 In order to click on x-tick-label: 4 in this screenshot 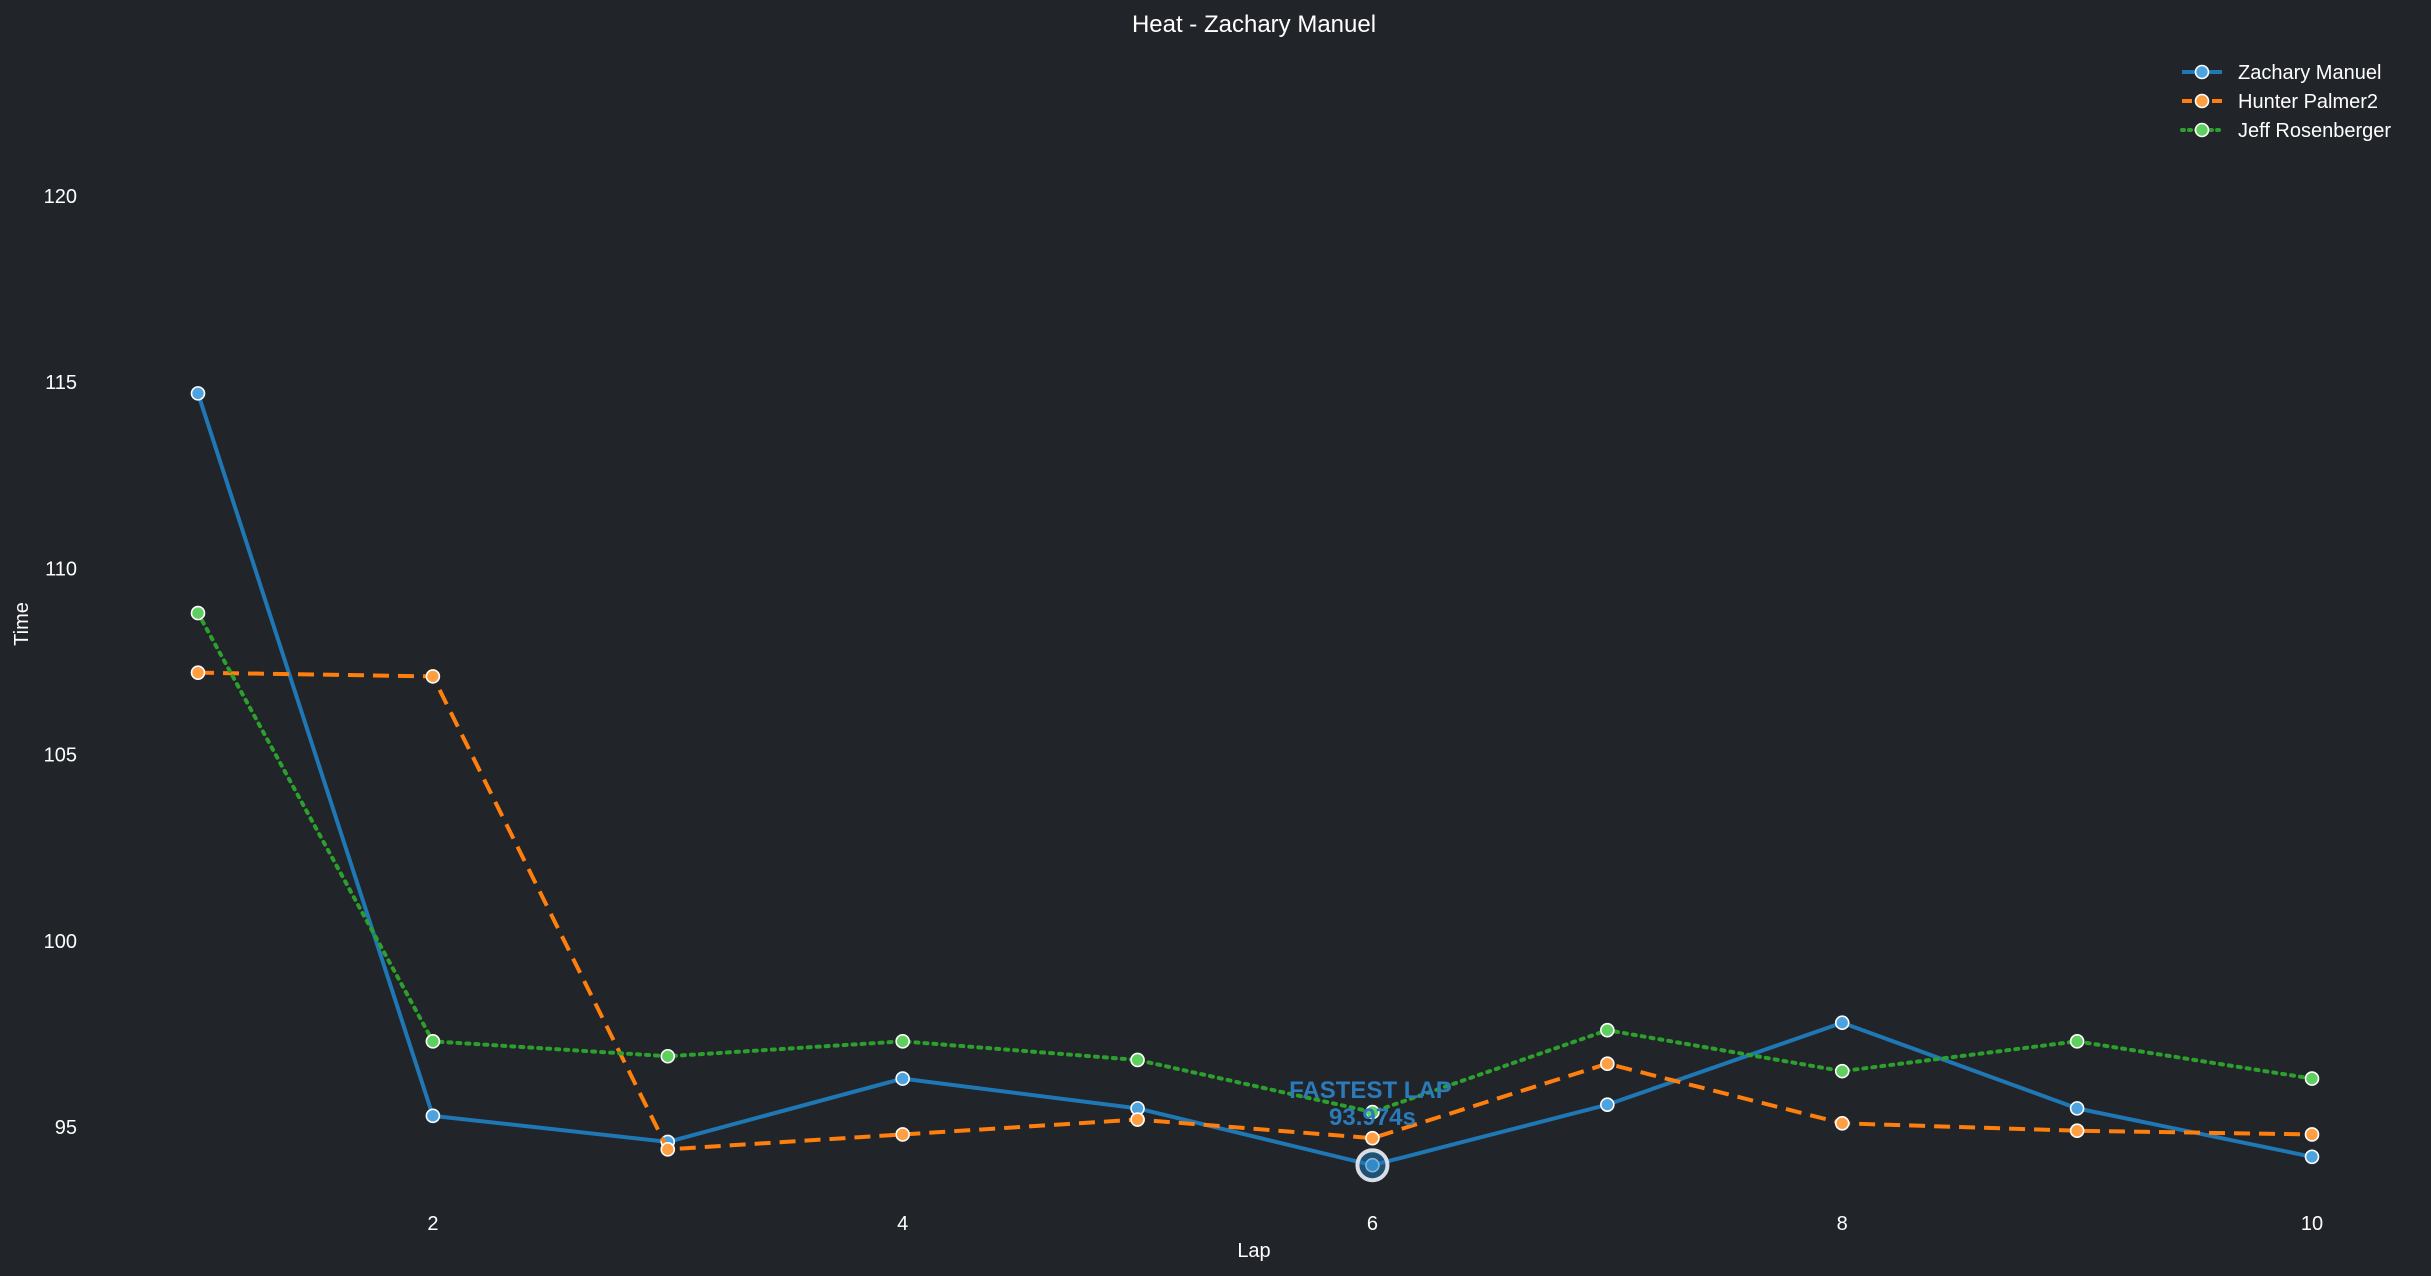, I will do `click(902, 1224)`.